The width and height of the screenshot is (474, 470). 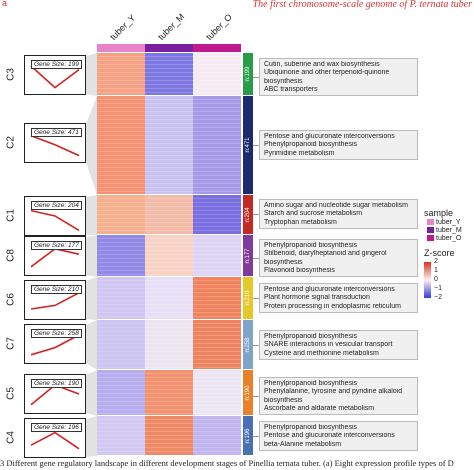 What do you see at coordinates (55, 301) in the screenshot?
I see `trend-line-C6` at bounding box center [55, 301].